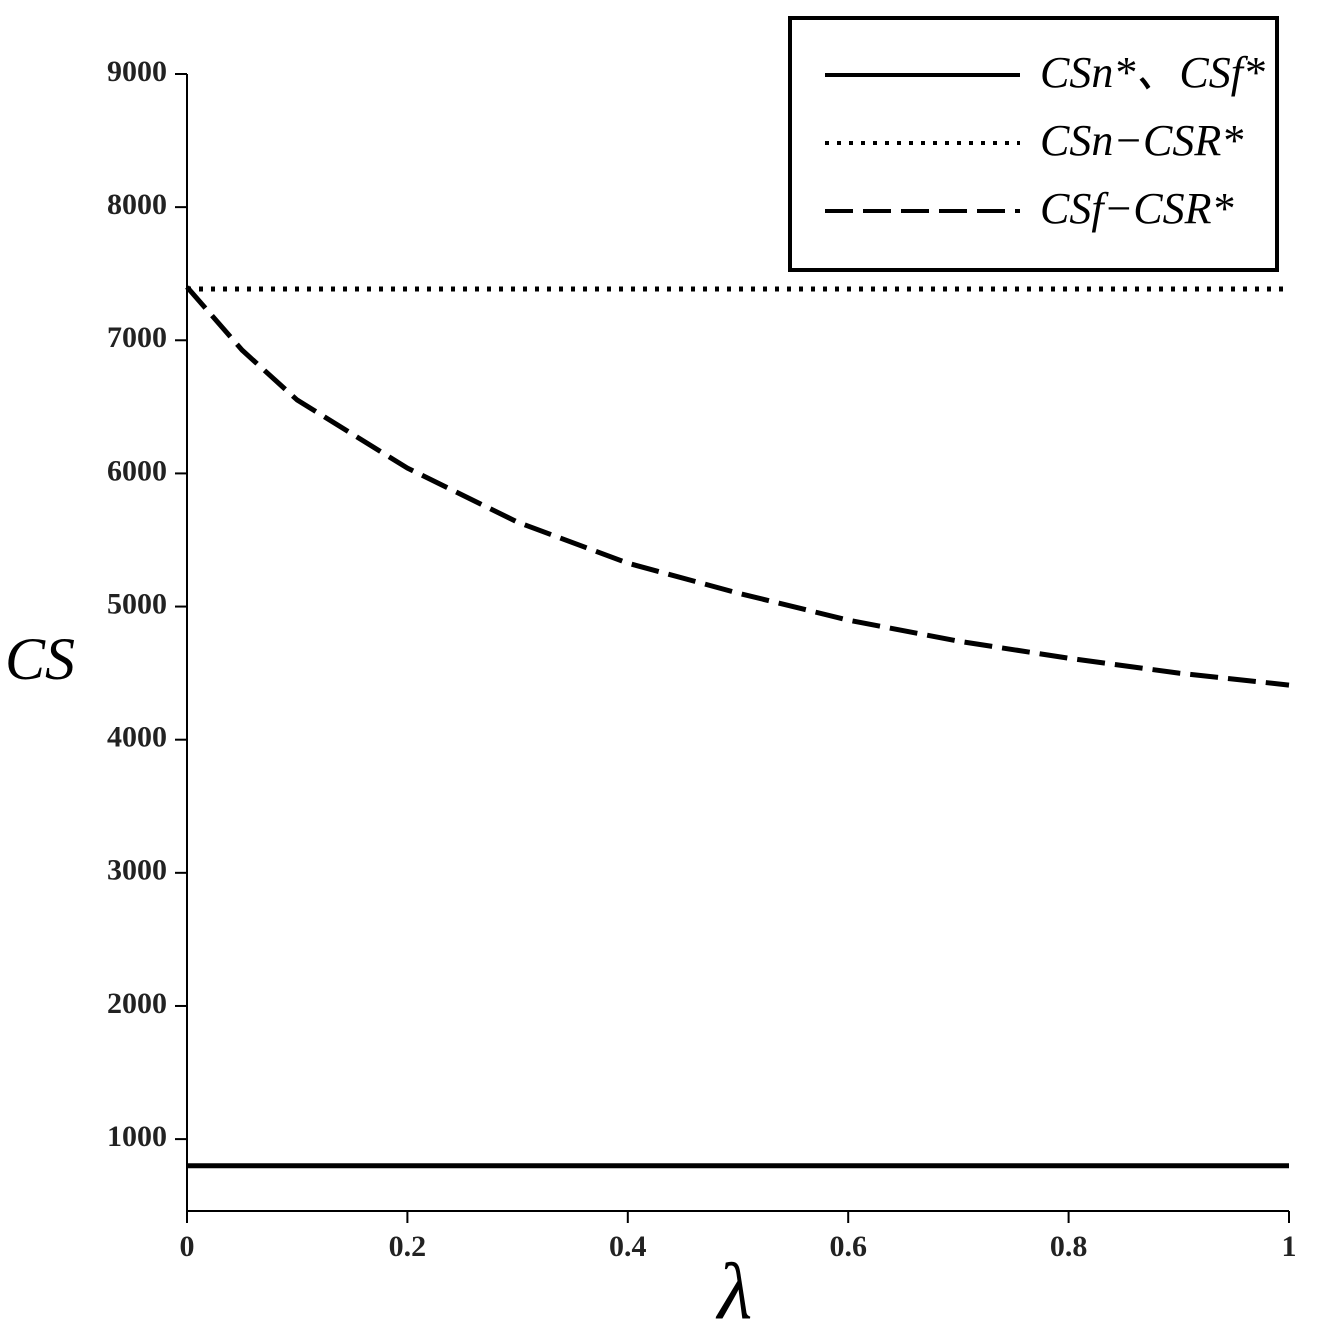  What do you see at coordinates (137, 337) in the screenshot?
I see `y-tick-label: 7000` at bounding box center [137, 337].